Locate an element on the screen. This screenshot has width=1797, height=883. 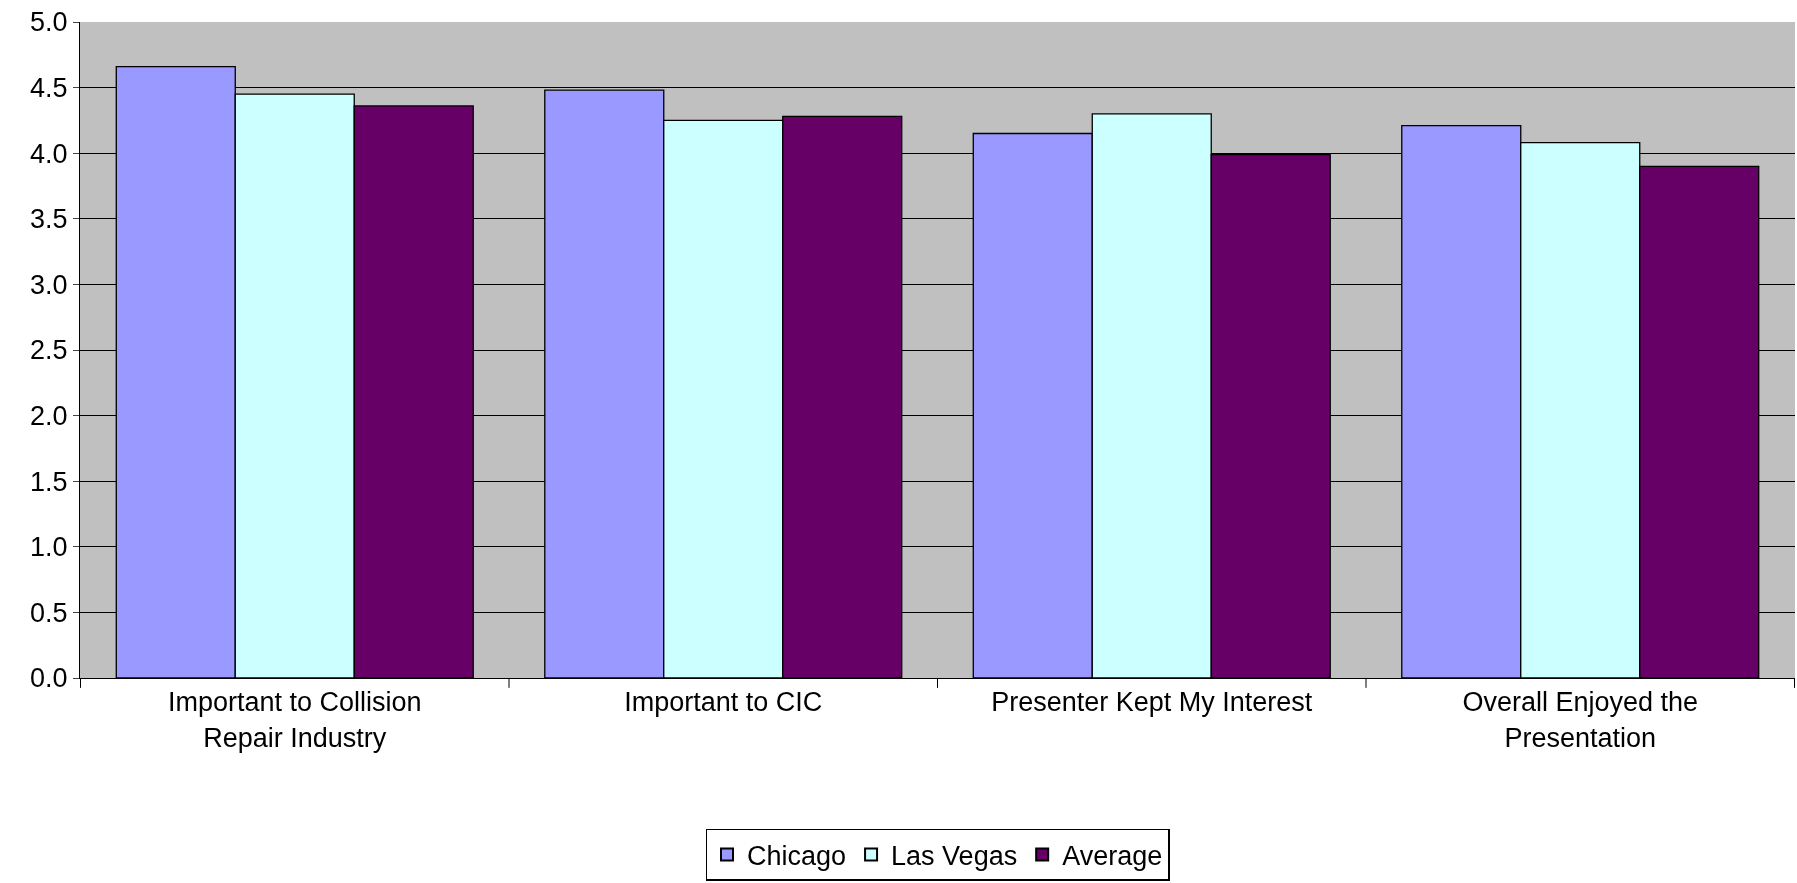
y-tick-label: 1.5 is located at coordinates (49, 481).